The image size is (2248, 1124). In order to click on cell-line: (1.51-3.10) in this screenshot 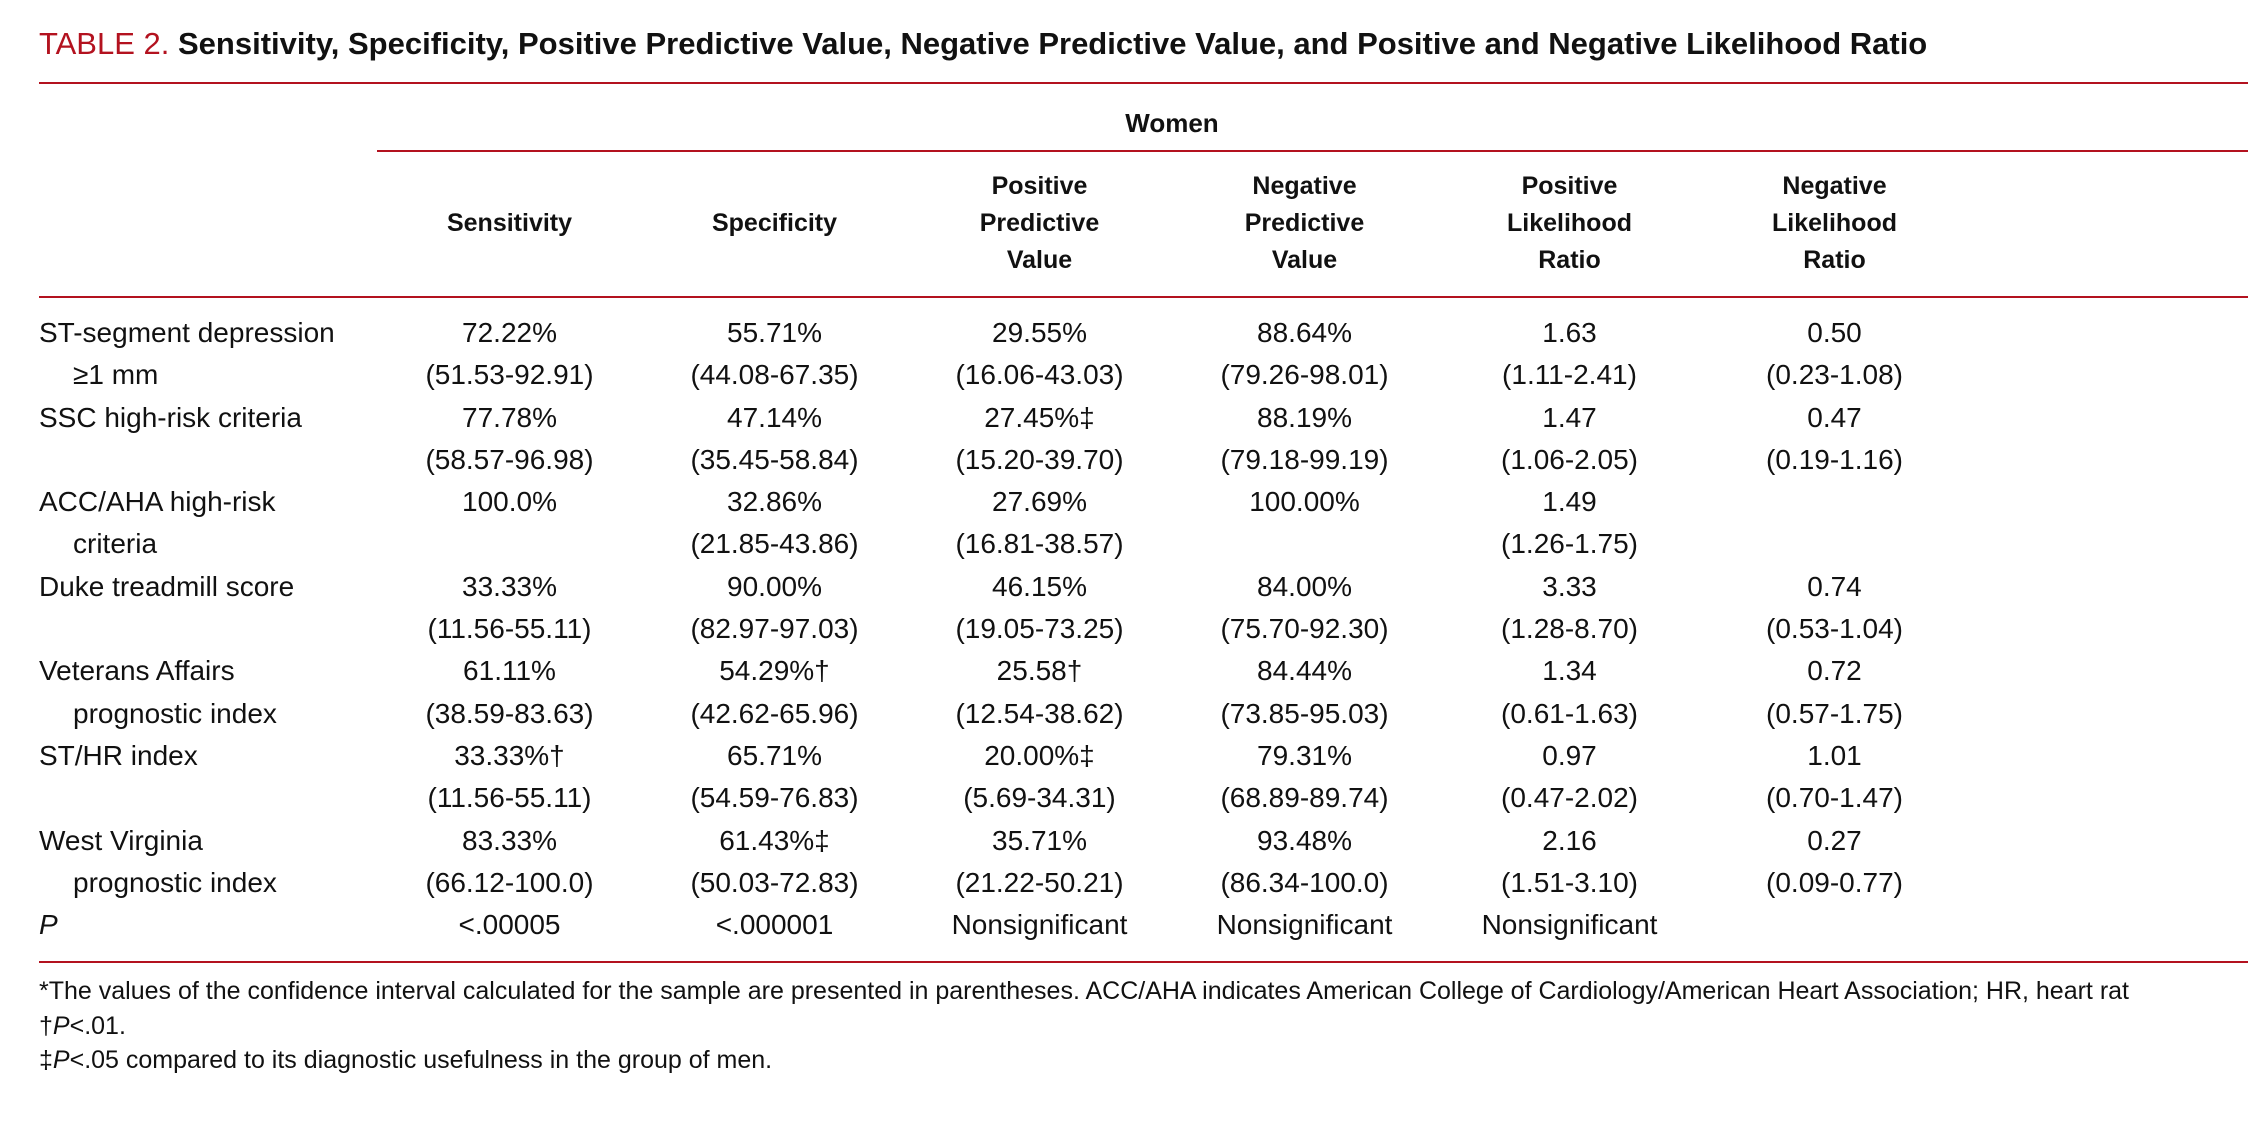, I will do `click(1569, 882)`.